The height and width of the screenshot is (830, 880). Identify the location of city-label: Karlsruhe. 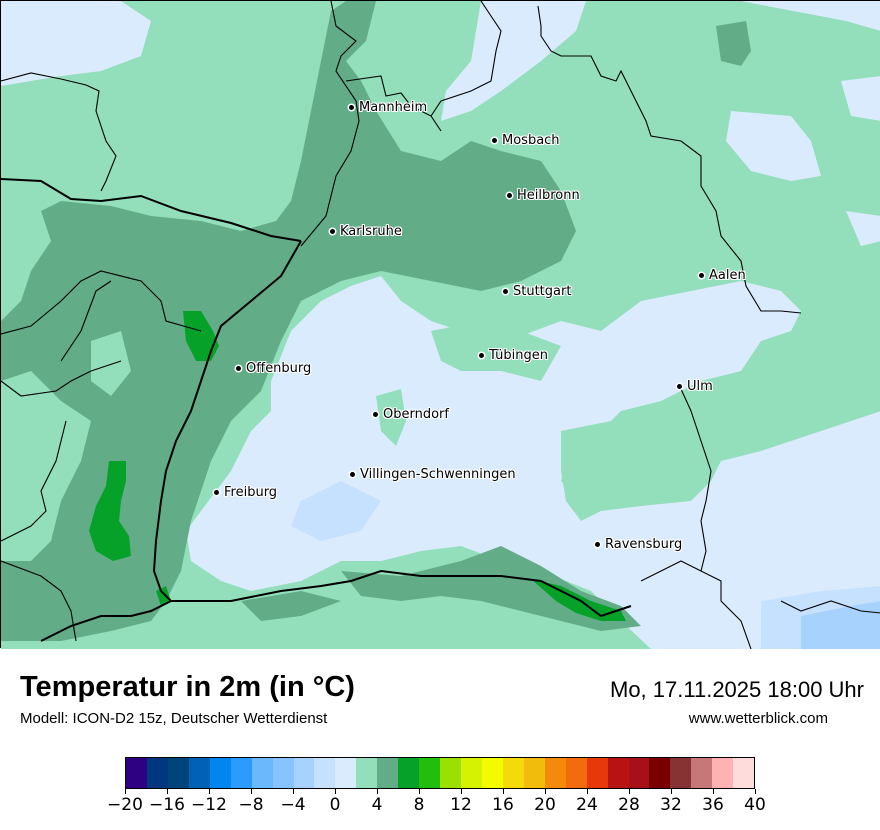
(366, 231).